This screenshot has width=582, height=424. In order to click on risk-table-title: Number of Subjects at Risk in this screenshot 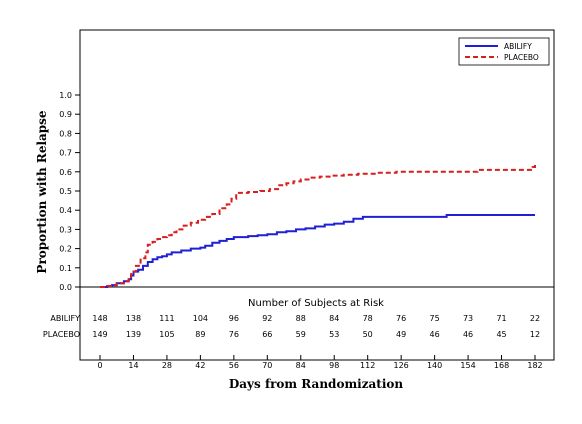, I will do `click(316, 303)`.